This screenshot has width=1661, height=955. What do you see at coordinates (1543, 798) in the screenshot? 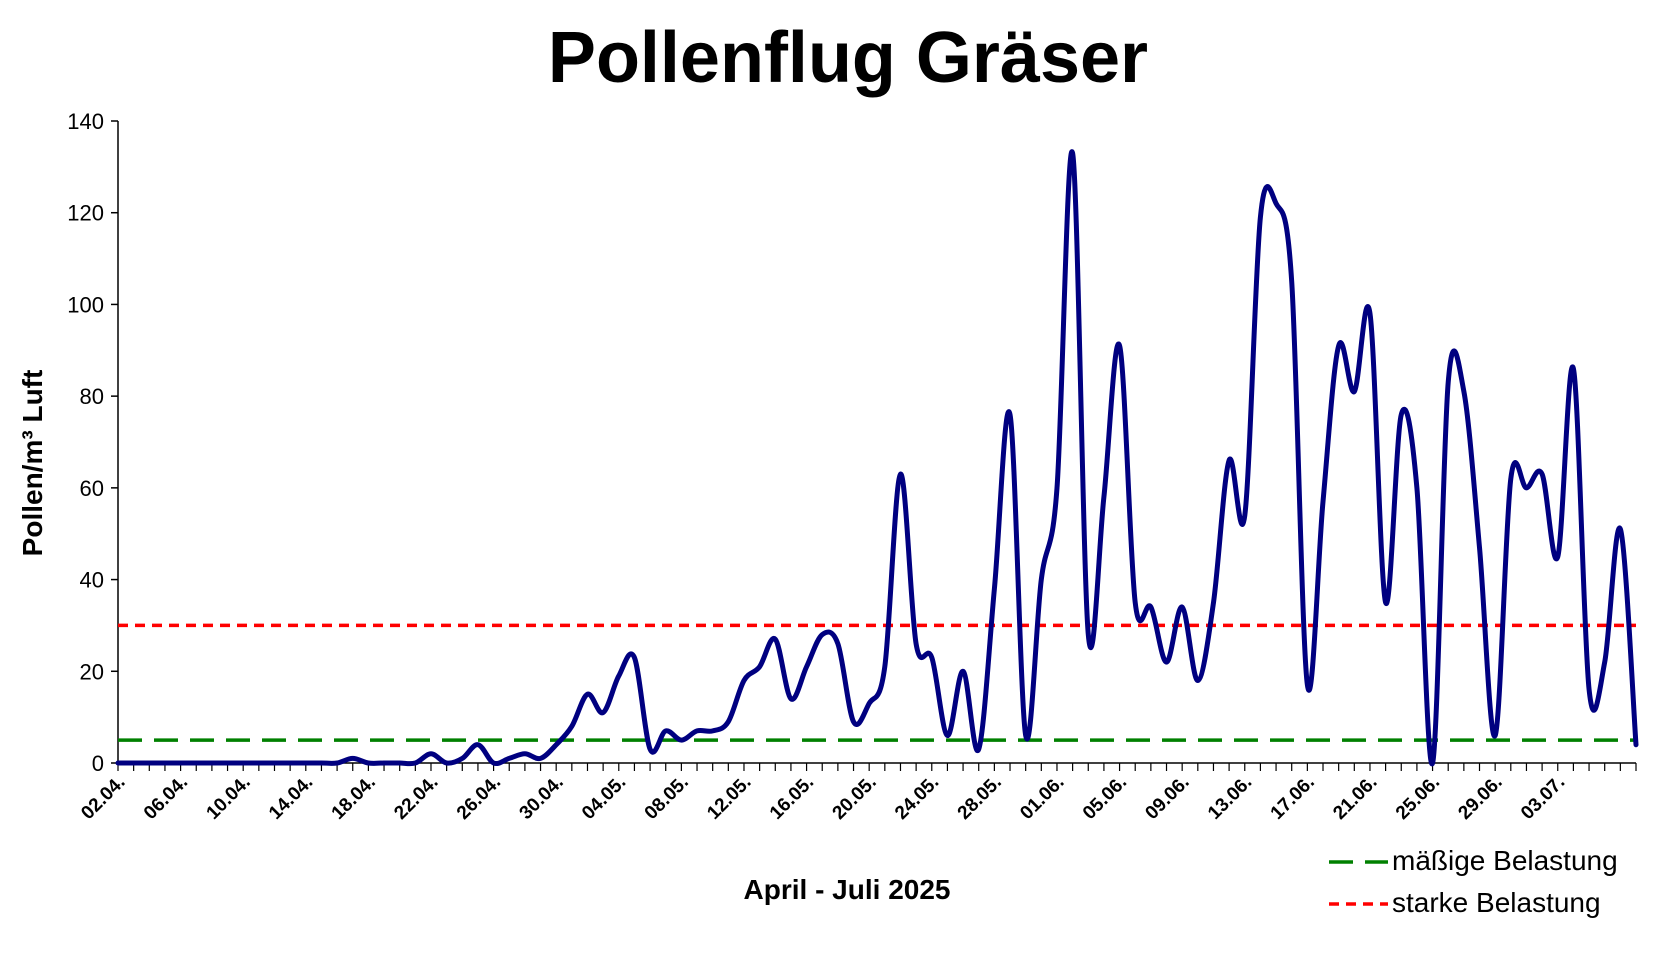
I see `x-tick-label: 03.07.` at bounding box center [1543, 798].